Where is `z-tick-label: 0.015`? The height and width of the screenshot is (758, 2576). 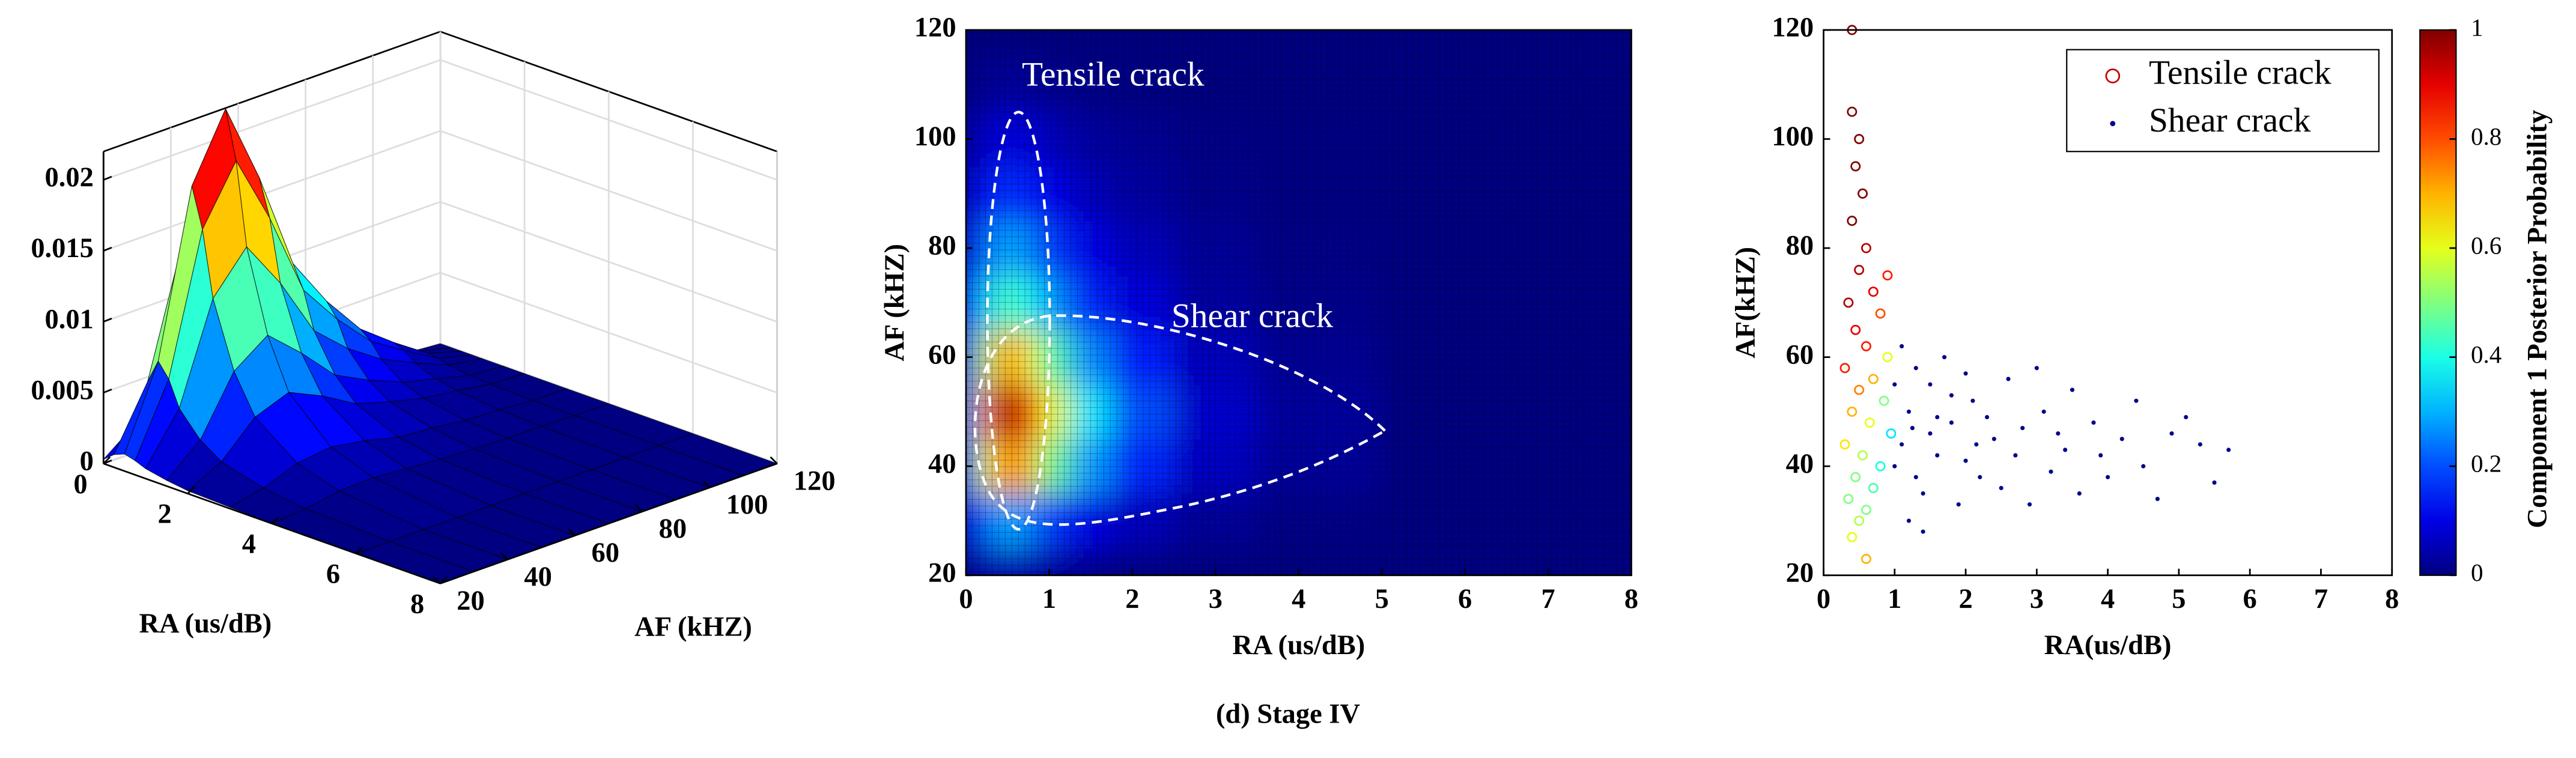
z-tick-label: 0.015 is located at coordinates (62, 248).